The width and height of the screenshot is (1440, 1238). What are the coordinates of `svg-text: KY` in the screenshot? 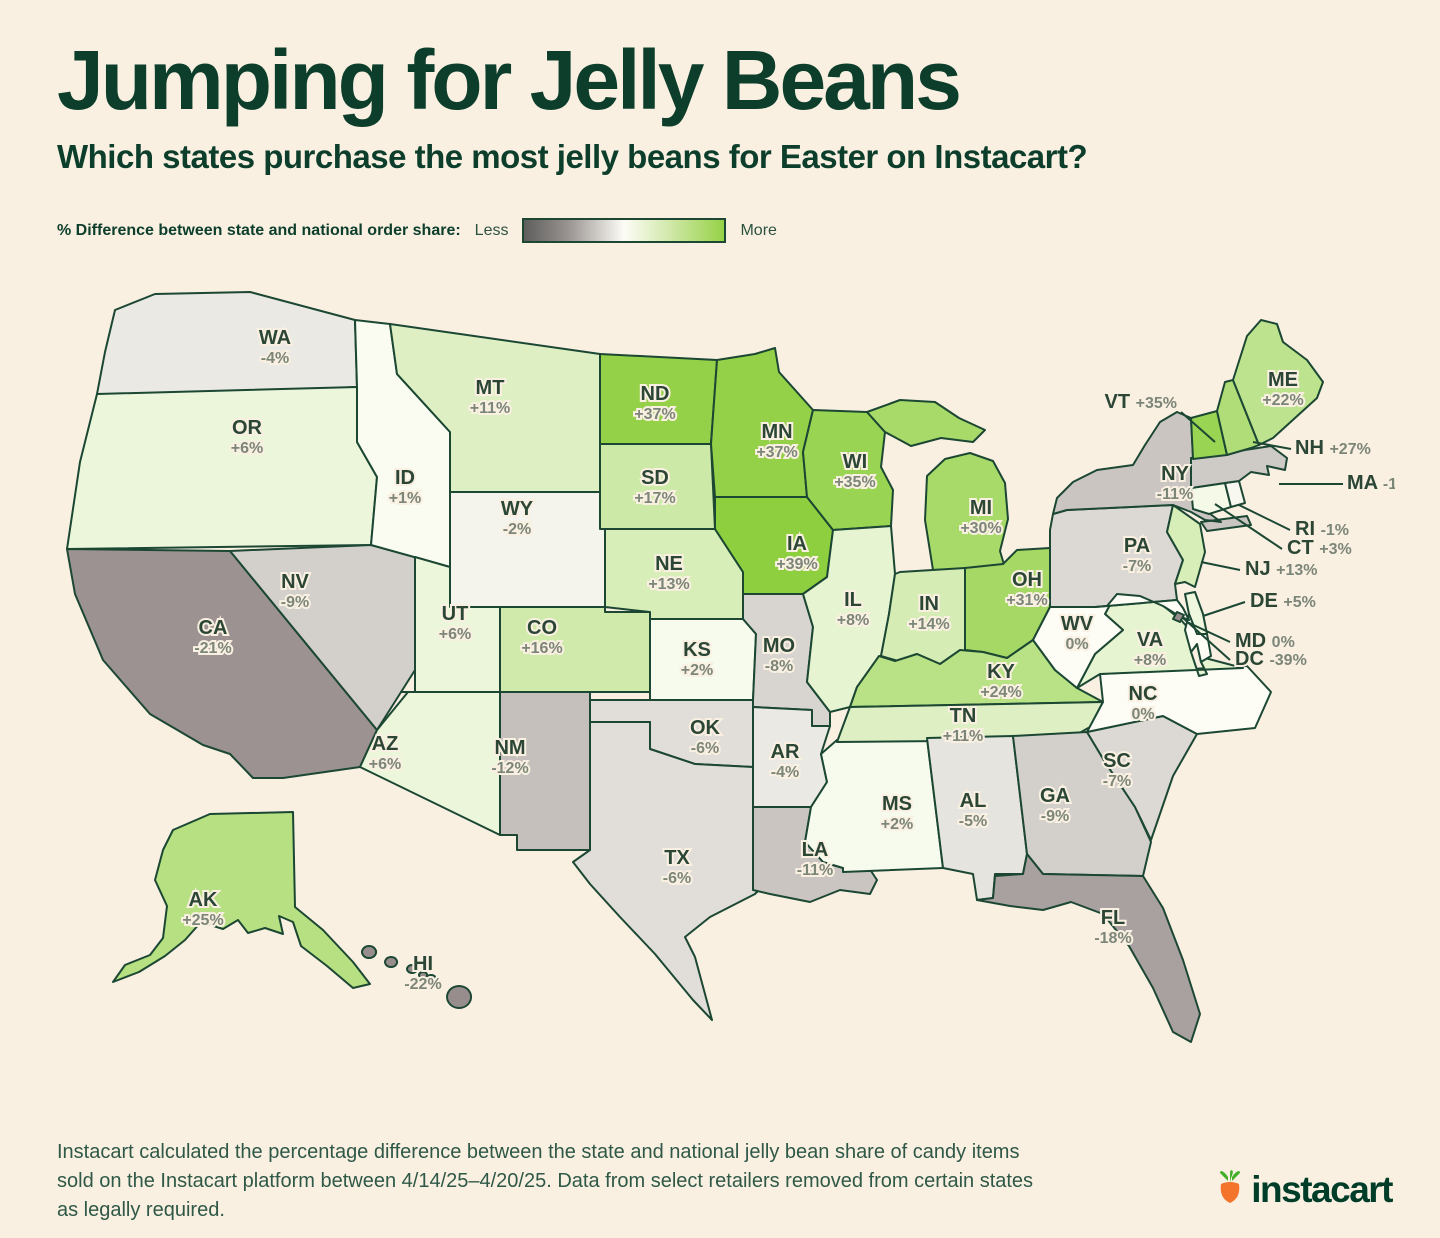 It's located at (1001, 672).